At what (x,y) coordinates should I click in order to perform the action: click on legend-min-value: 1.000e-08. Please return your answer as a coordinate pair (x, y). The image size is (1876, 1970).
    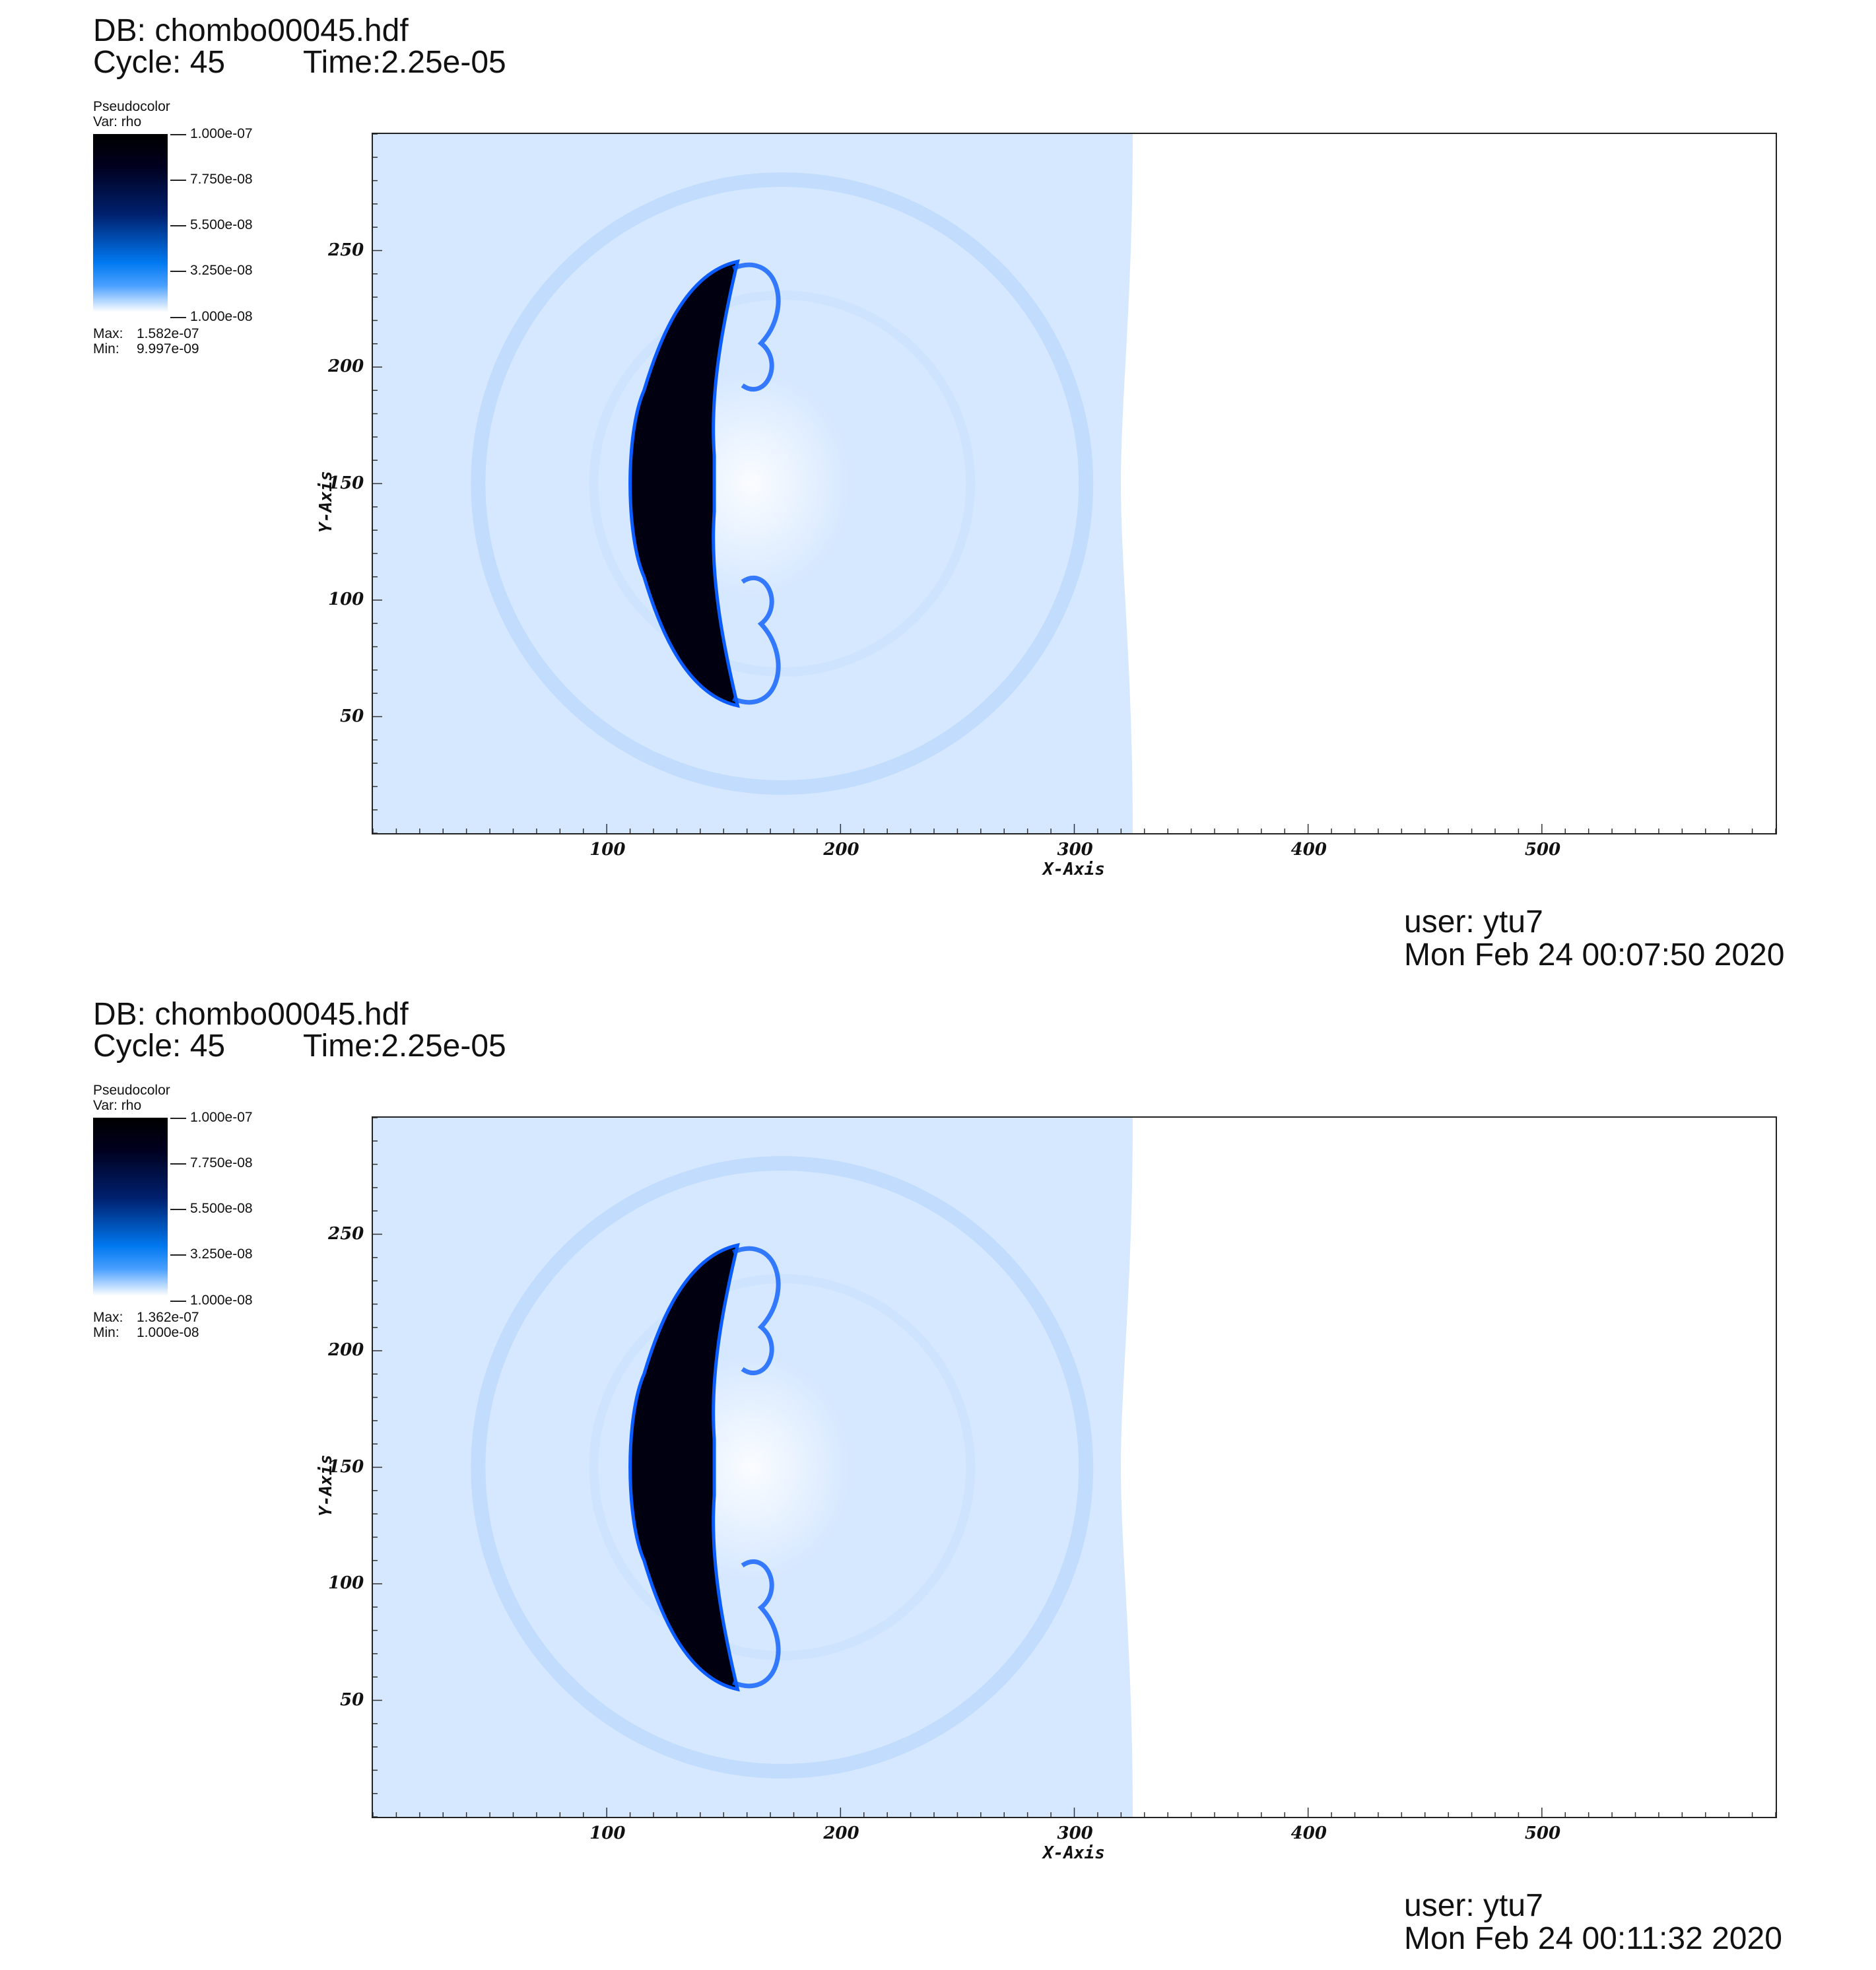
    Looking at the image, I should click on (168, 1332).